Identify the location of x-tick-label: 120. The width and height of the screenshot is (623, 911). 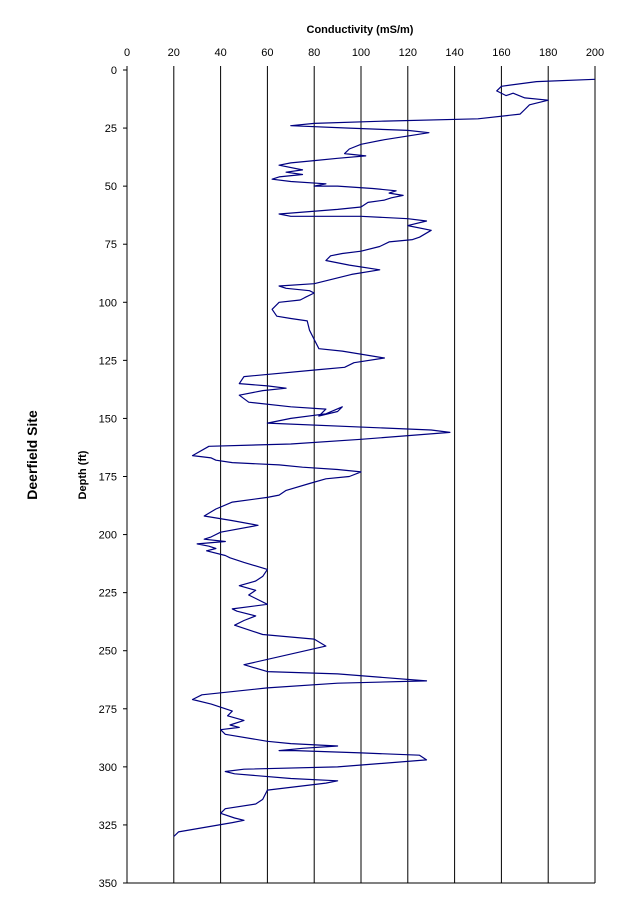
(408, 53).